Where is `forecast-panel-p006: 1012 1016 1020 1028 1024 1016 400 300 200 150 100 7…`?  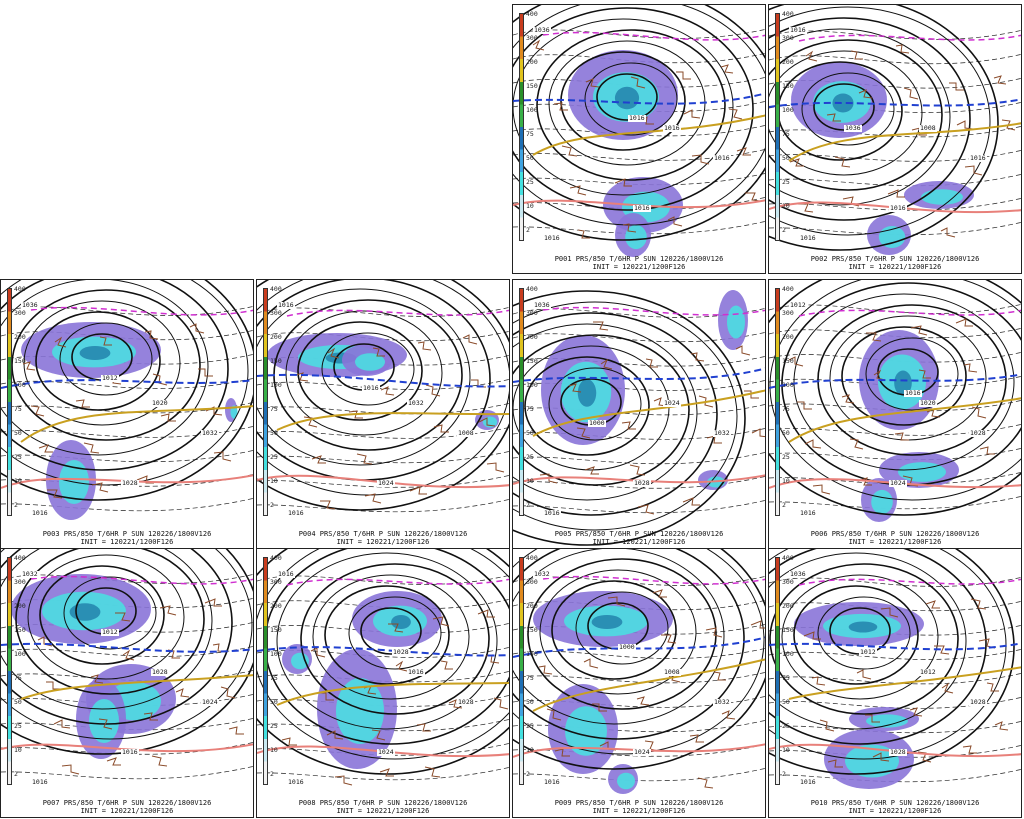
forecast-panel-p006: 1012 1016 1020 1028 1024 1016 400 300 200 150 100 7… is located at coordinates (895, 414).